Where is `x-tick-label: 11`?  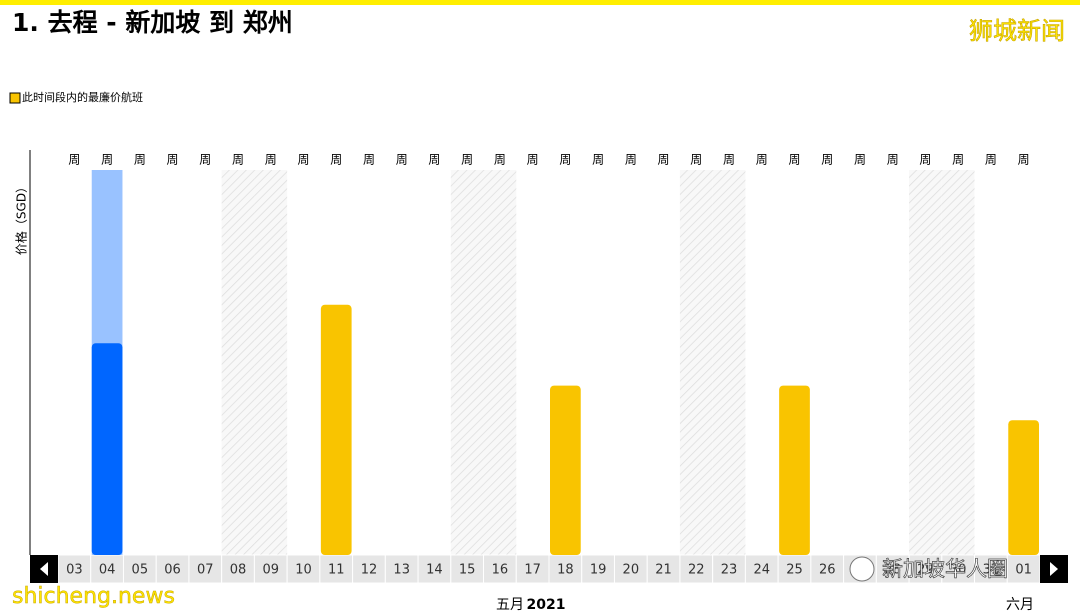 x-tick-label: 11 is located at coordinates (336, 570).